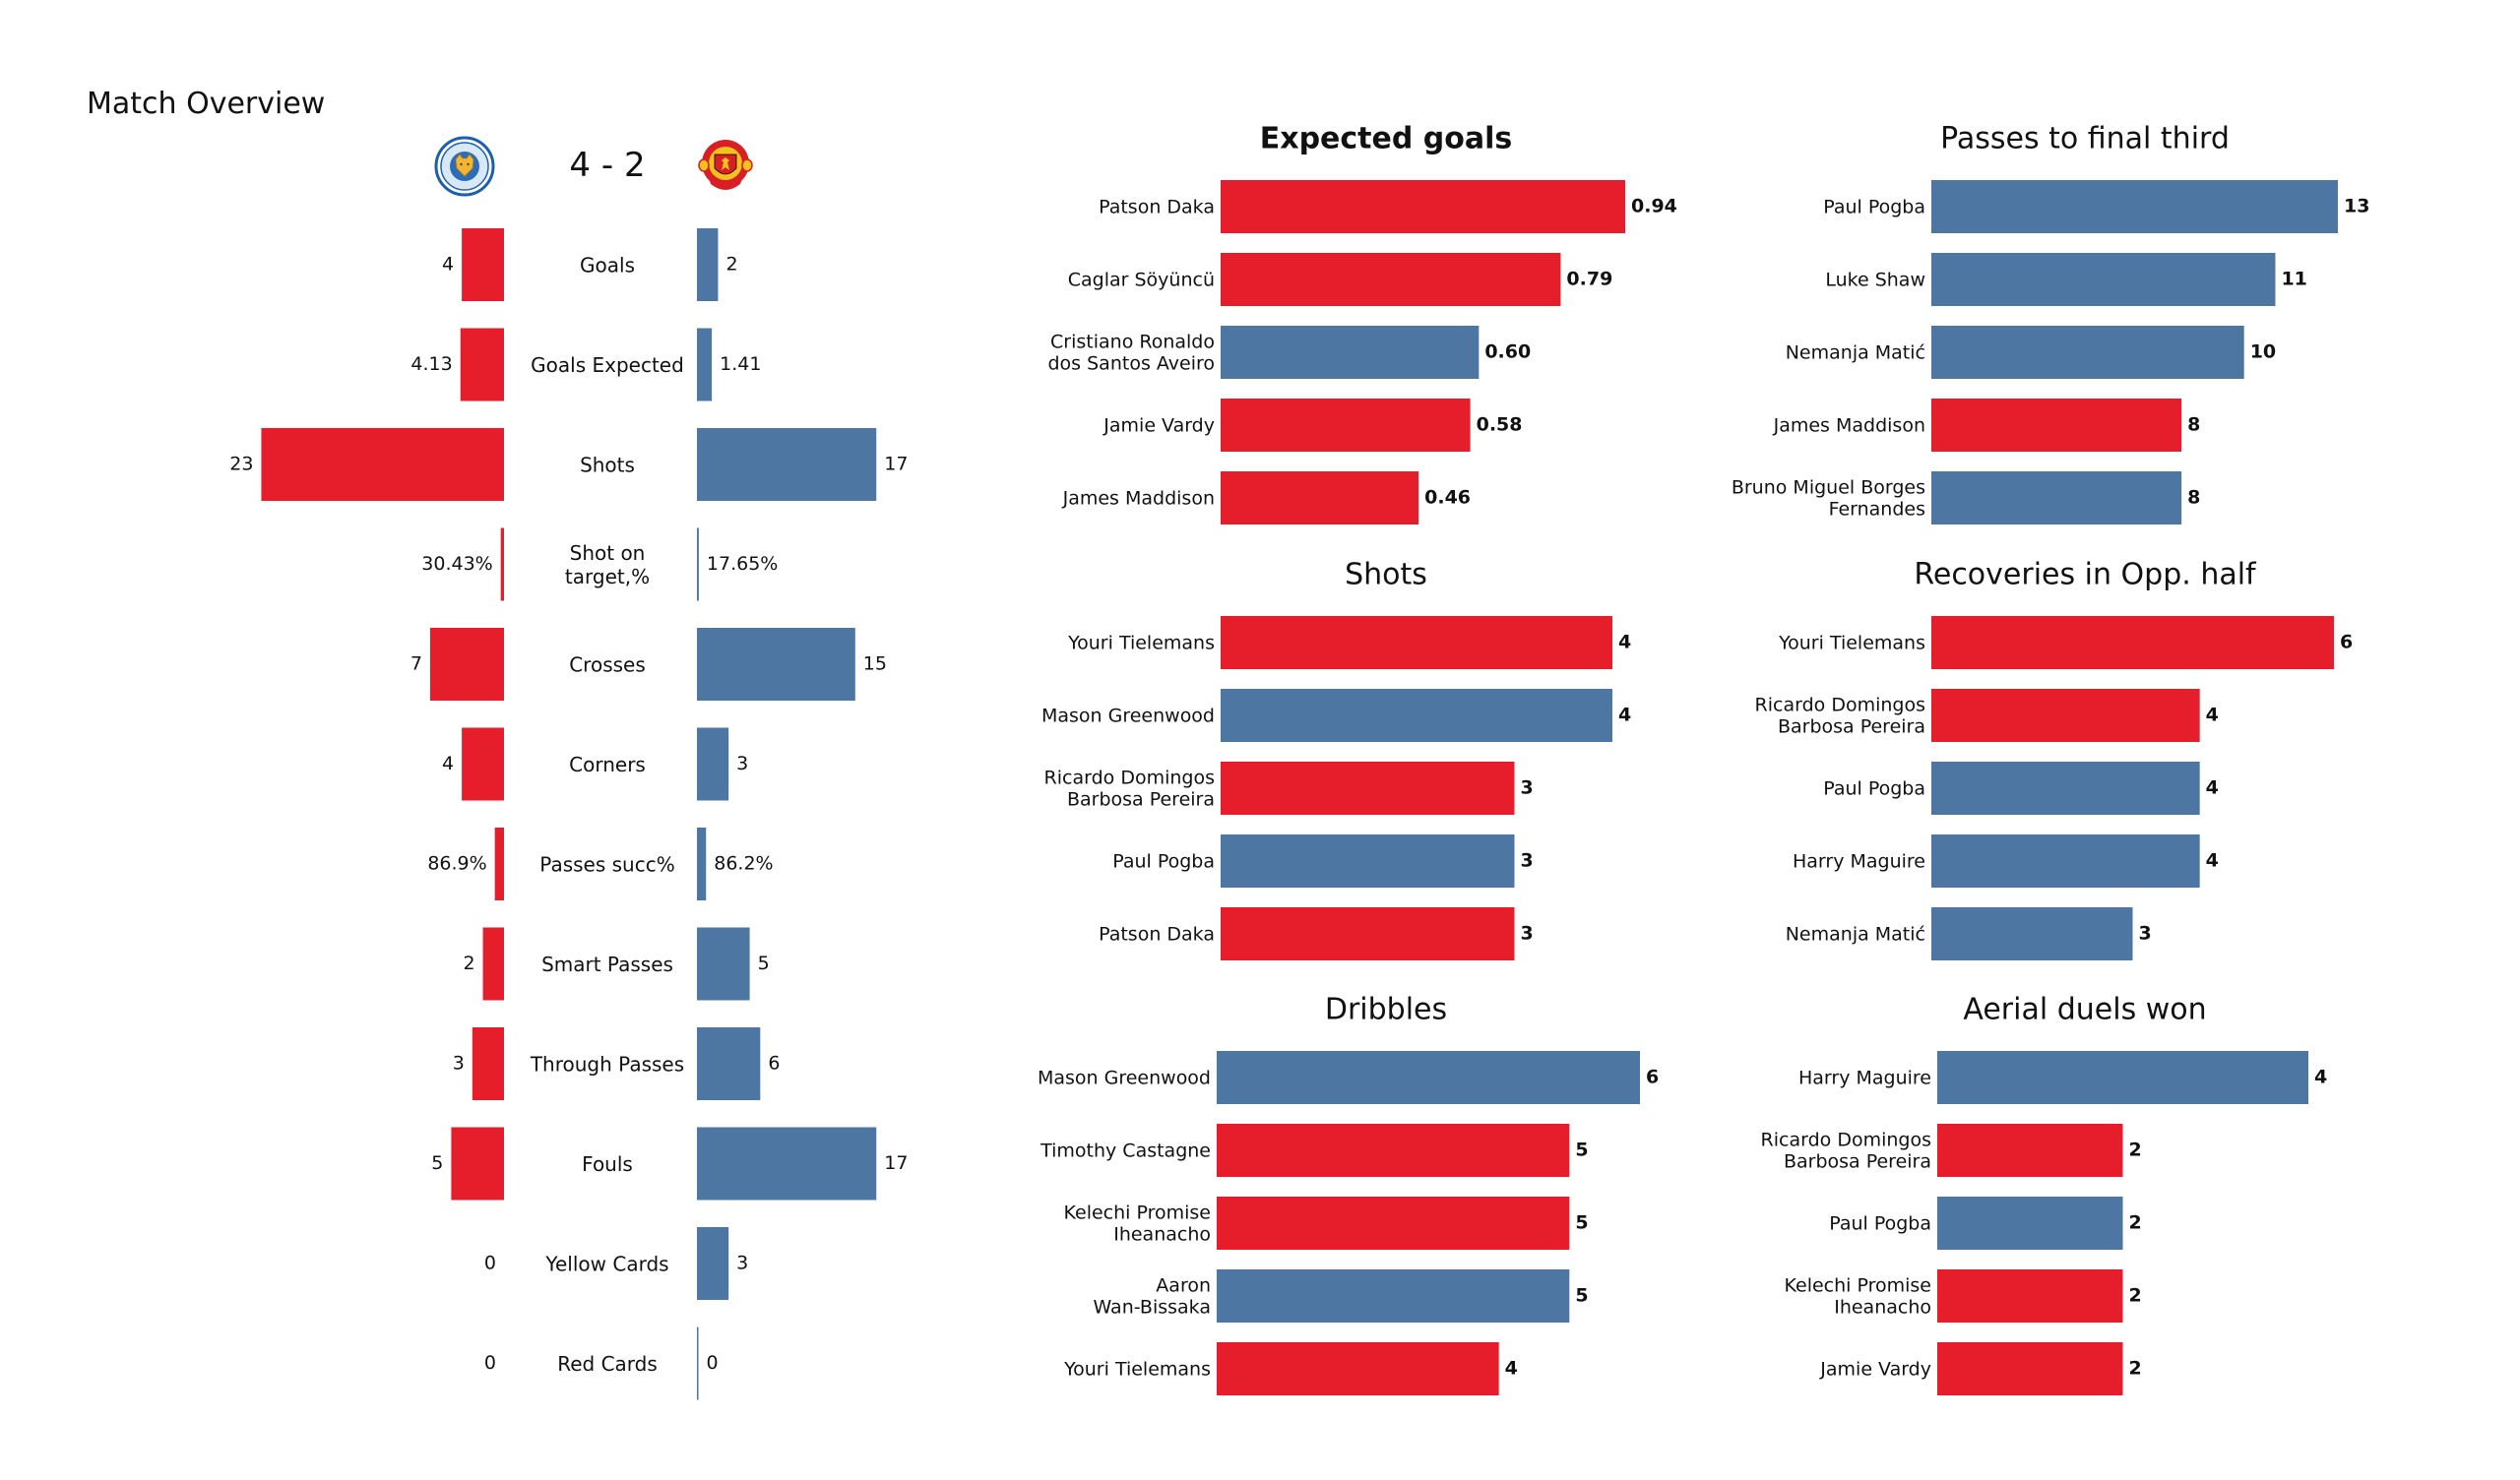 The height and width of the screenshot is (1480, 2520). Describe the element at coordinates (1855, 935) in the screenshot. I see `player-name-label: Nemanja Matić` at that location.